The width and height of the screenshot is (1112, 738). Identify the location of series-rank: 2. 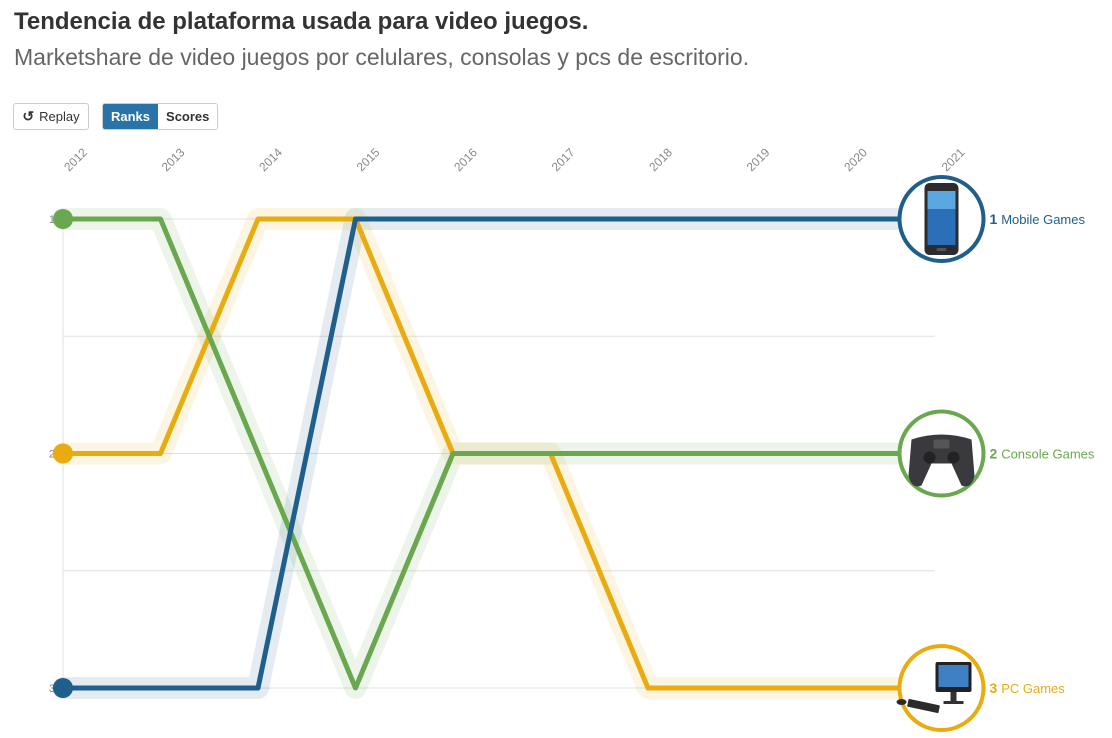
(996, 454).